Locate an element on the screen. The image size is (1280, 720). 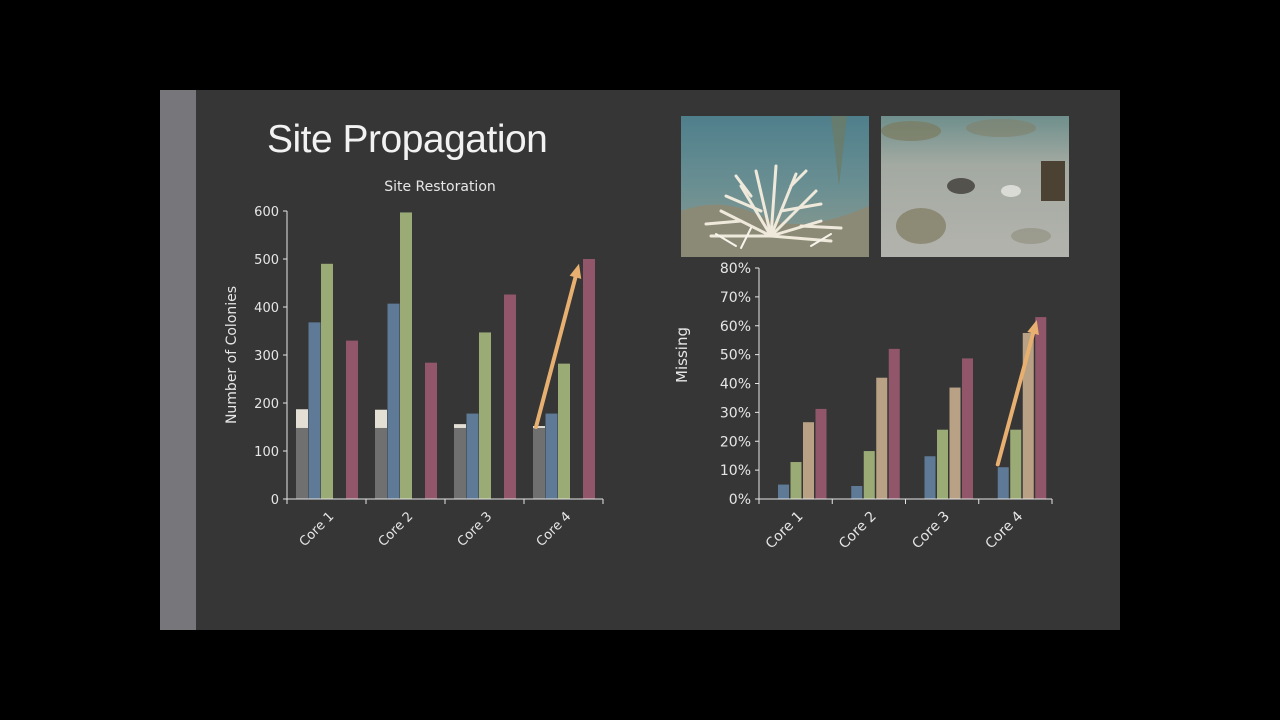
y-tick-label: 30% is located at coordinates (735, 413).